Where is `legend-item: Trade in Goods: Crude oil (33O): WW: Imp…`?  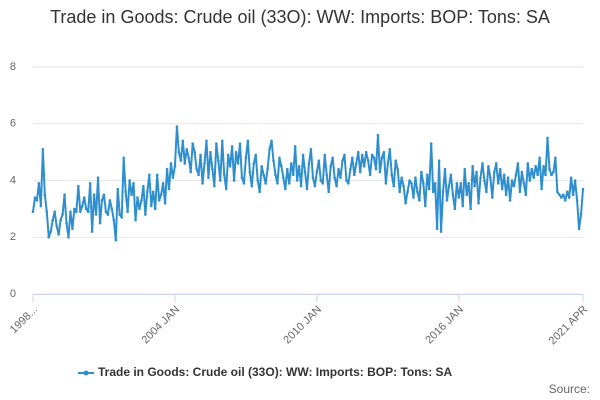 legend-item: Trade in Goods: Crude oil (33O): WW: Imp… is located at coordinates (265, 372).